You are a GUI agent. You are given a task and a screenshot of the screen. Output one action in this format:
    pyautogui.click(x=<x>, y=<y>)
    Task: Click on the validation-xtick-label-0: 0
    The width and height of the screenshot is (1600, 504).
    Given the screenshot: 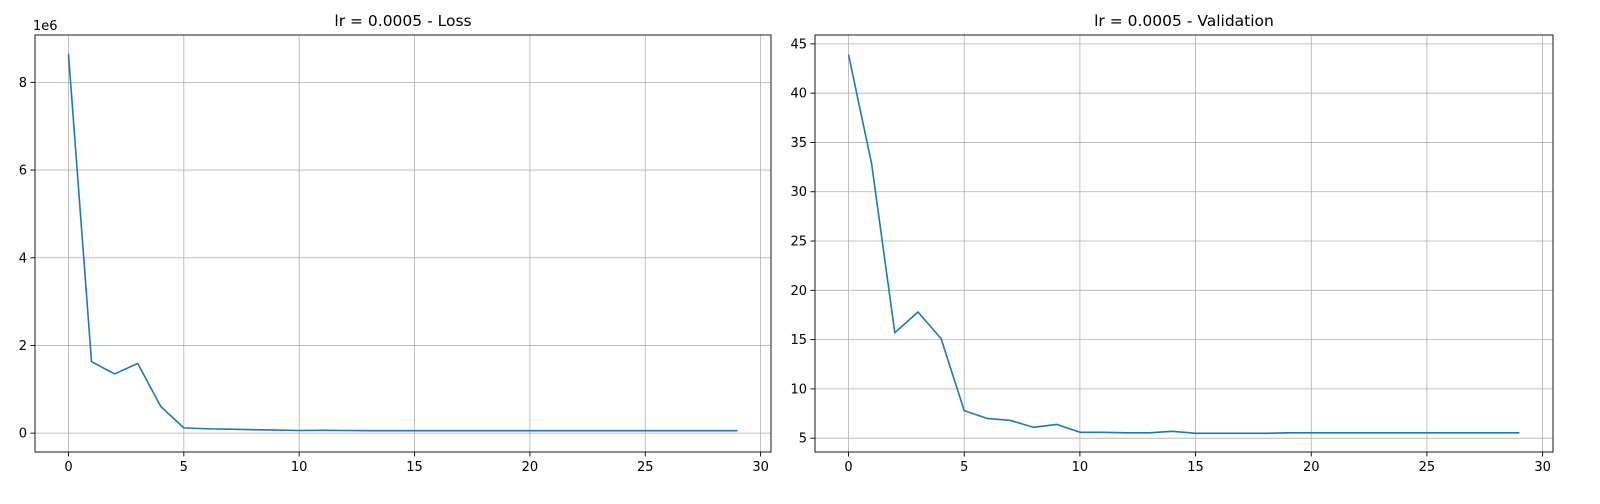 What is the action you would take?
    pyautogui.click(x=848, y=467)
    